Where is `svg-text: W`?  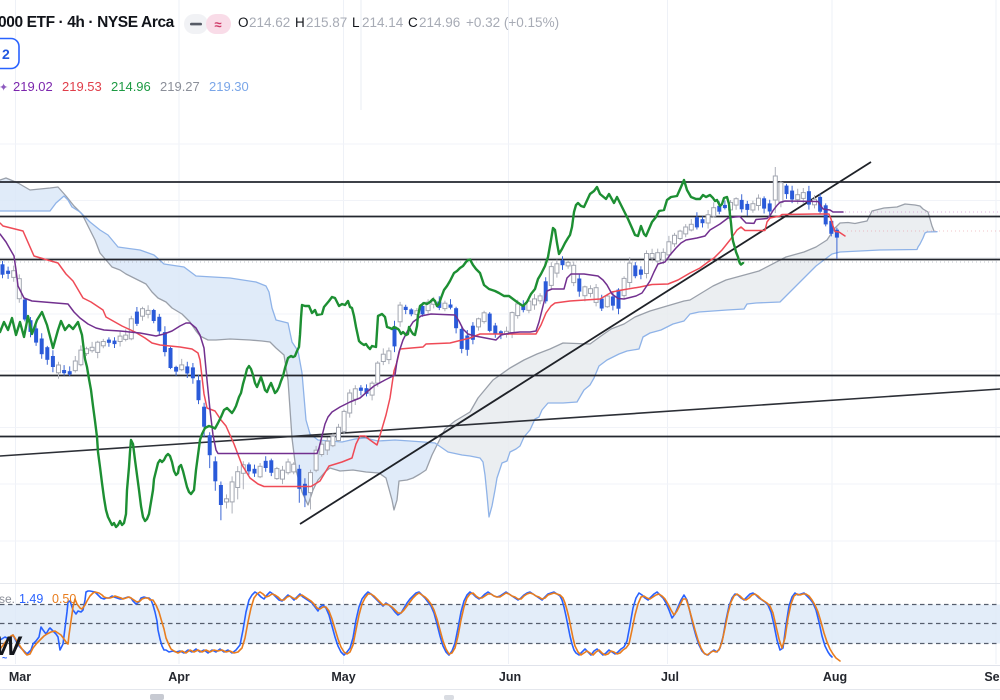
svg-text: W is located at coordinates (11, 646).